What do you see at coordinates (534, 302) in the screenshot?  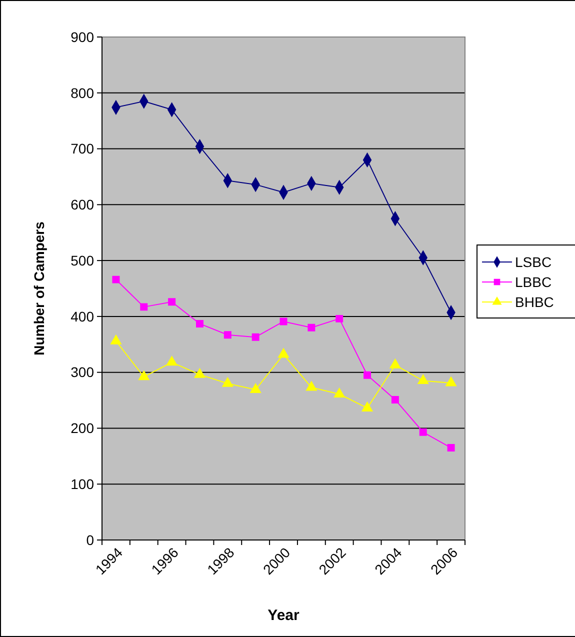 I see `legend-label: BHBC` at bounding box center [534, 302].